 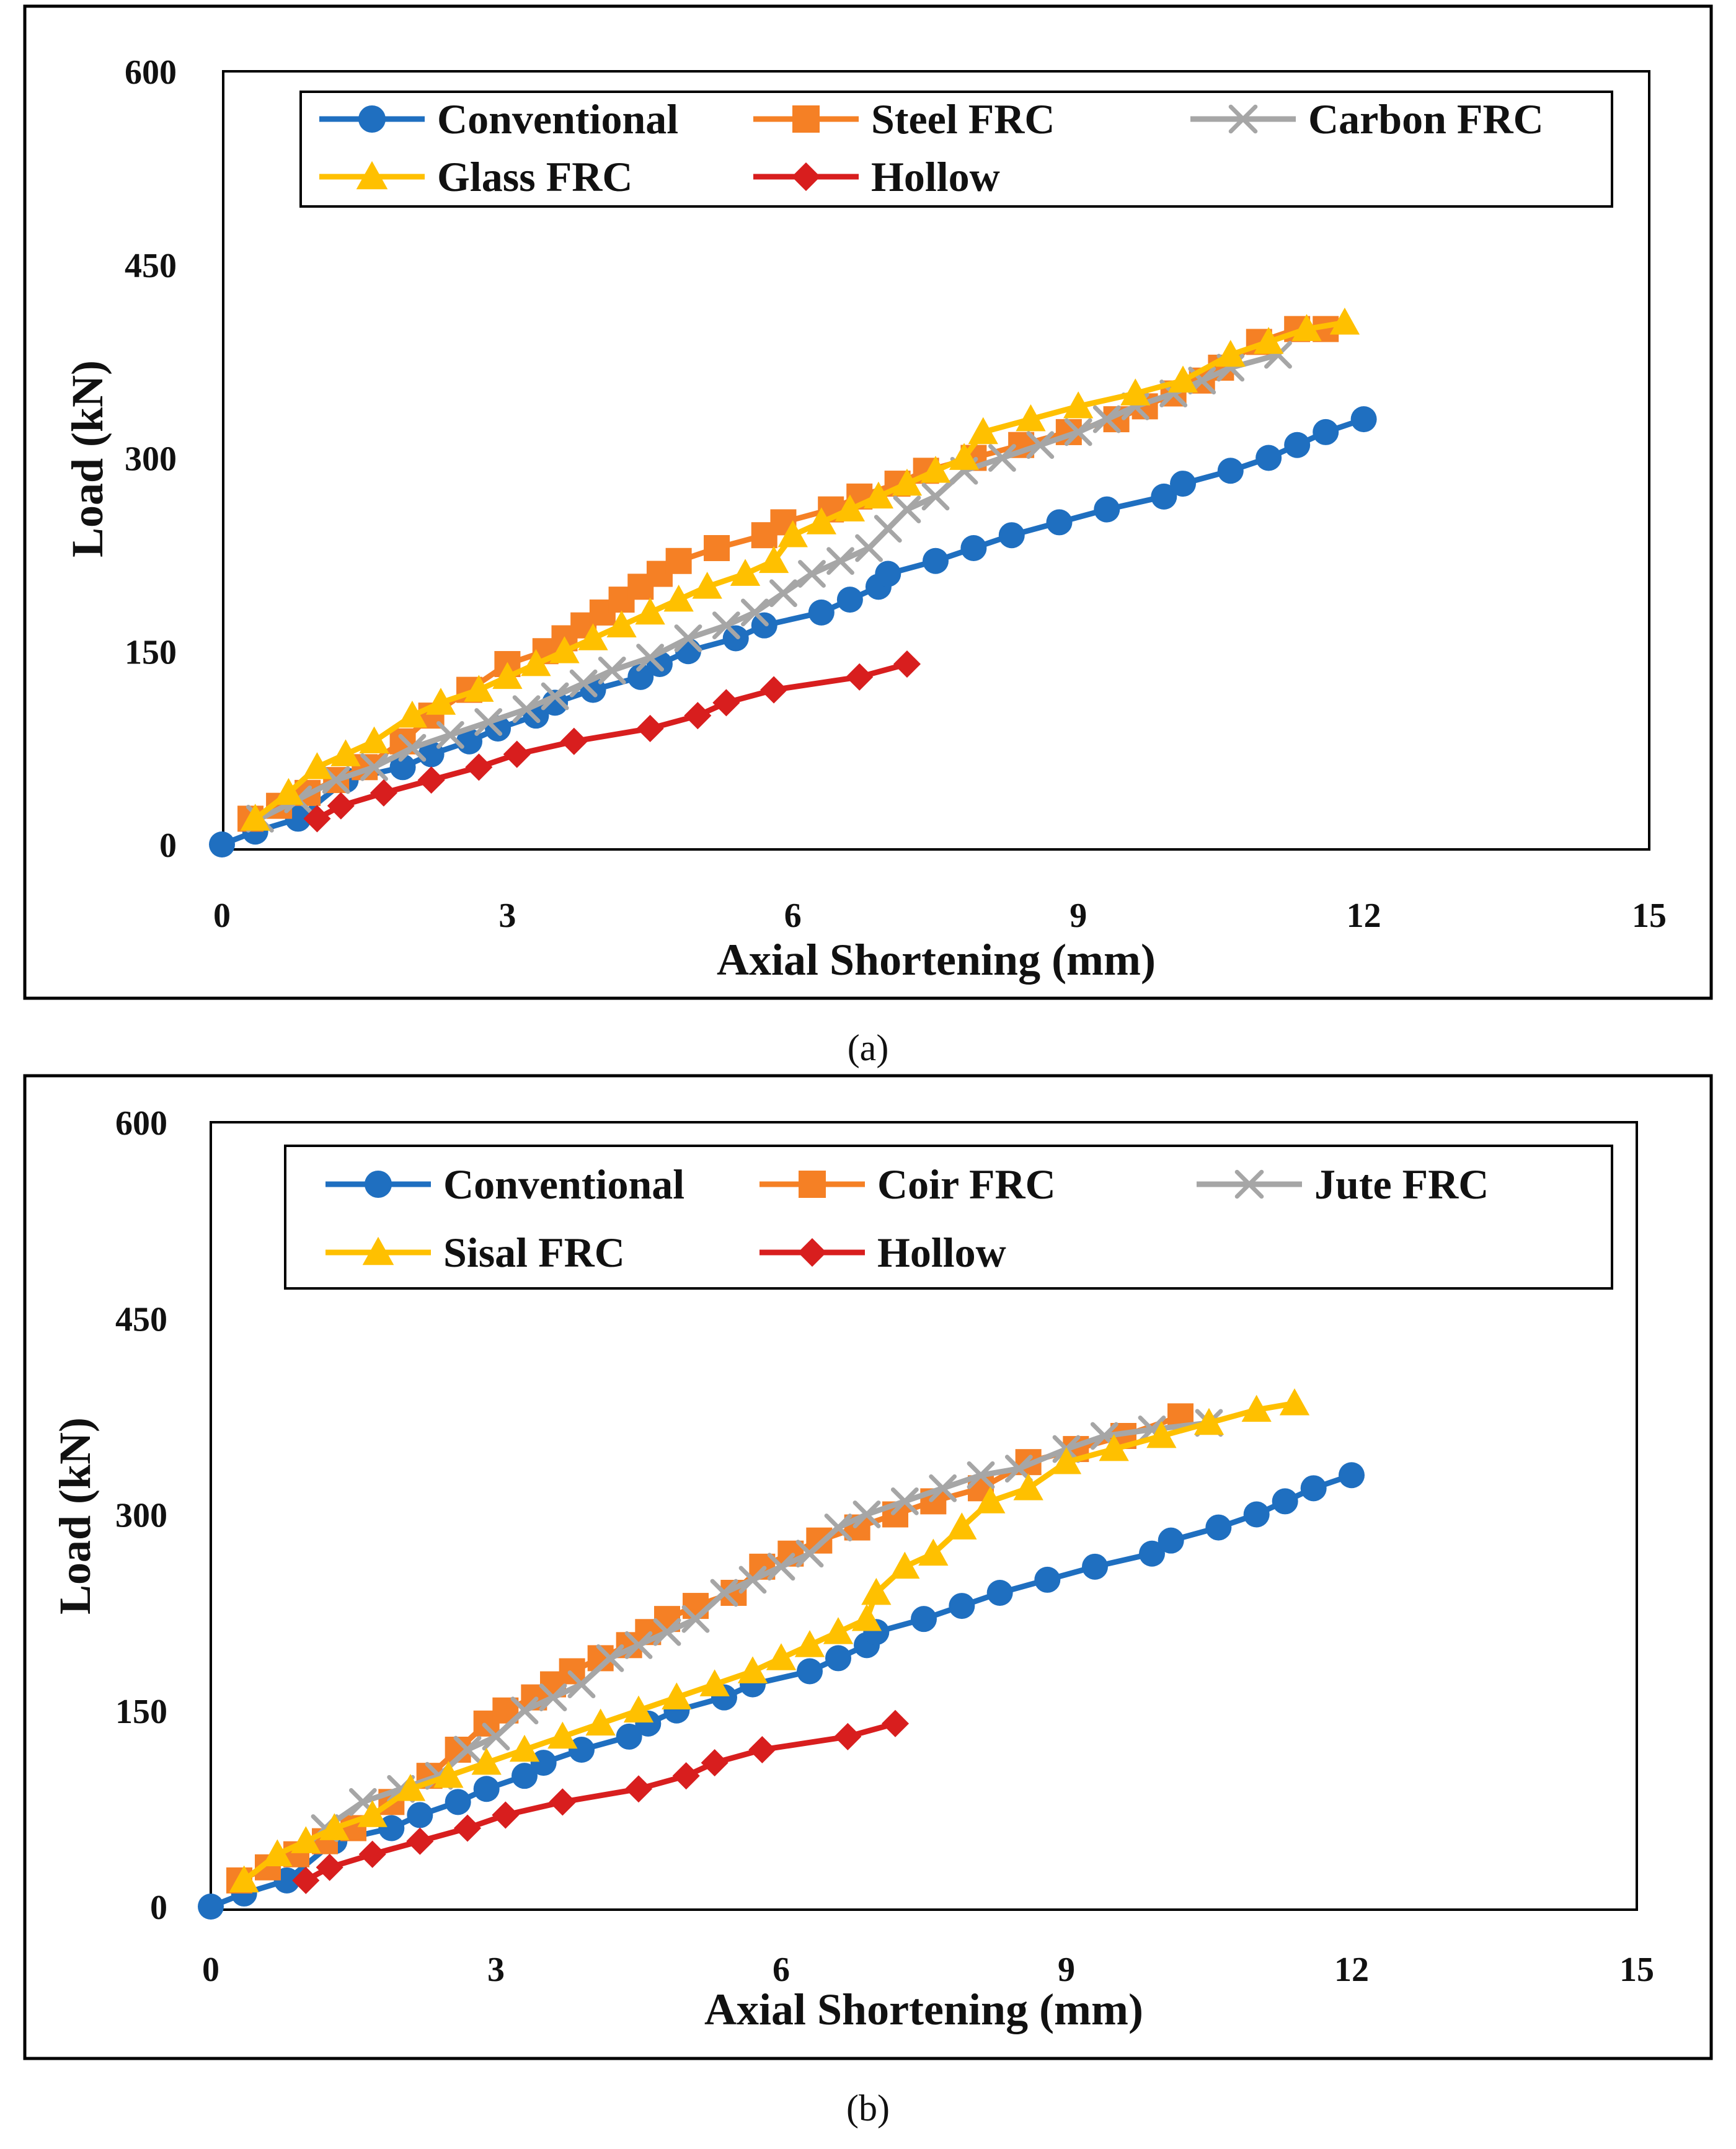 I want to click on panel-b-series-sisal-frc, so click(x=769, y=1641).